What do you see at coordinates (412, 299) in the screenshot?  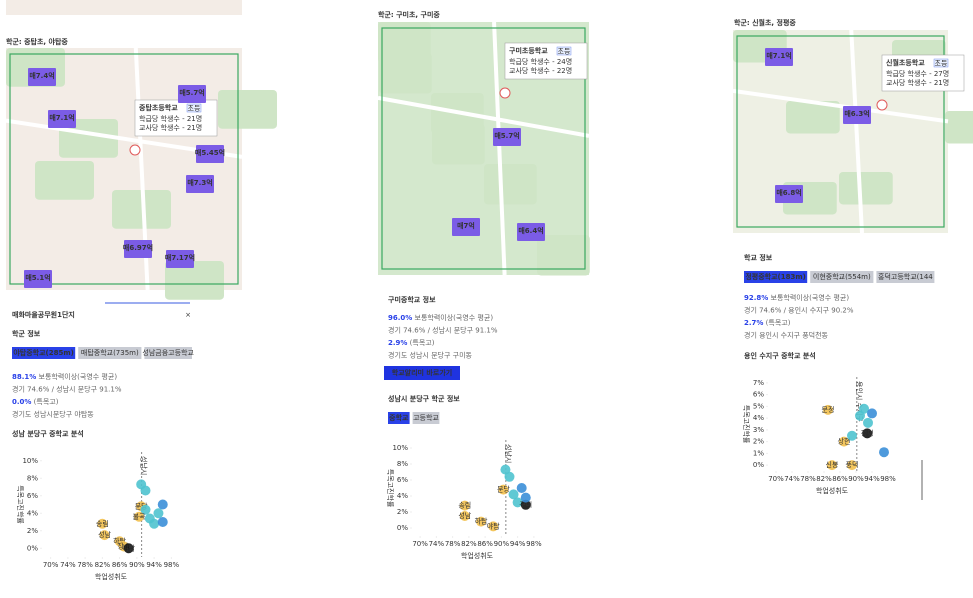 I see `info-title: 구미중학교 정보` at bounding box center [412, 299].